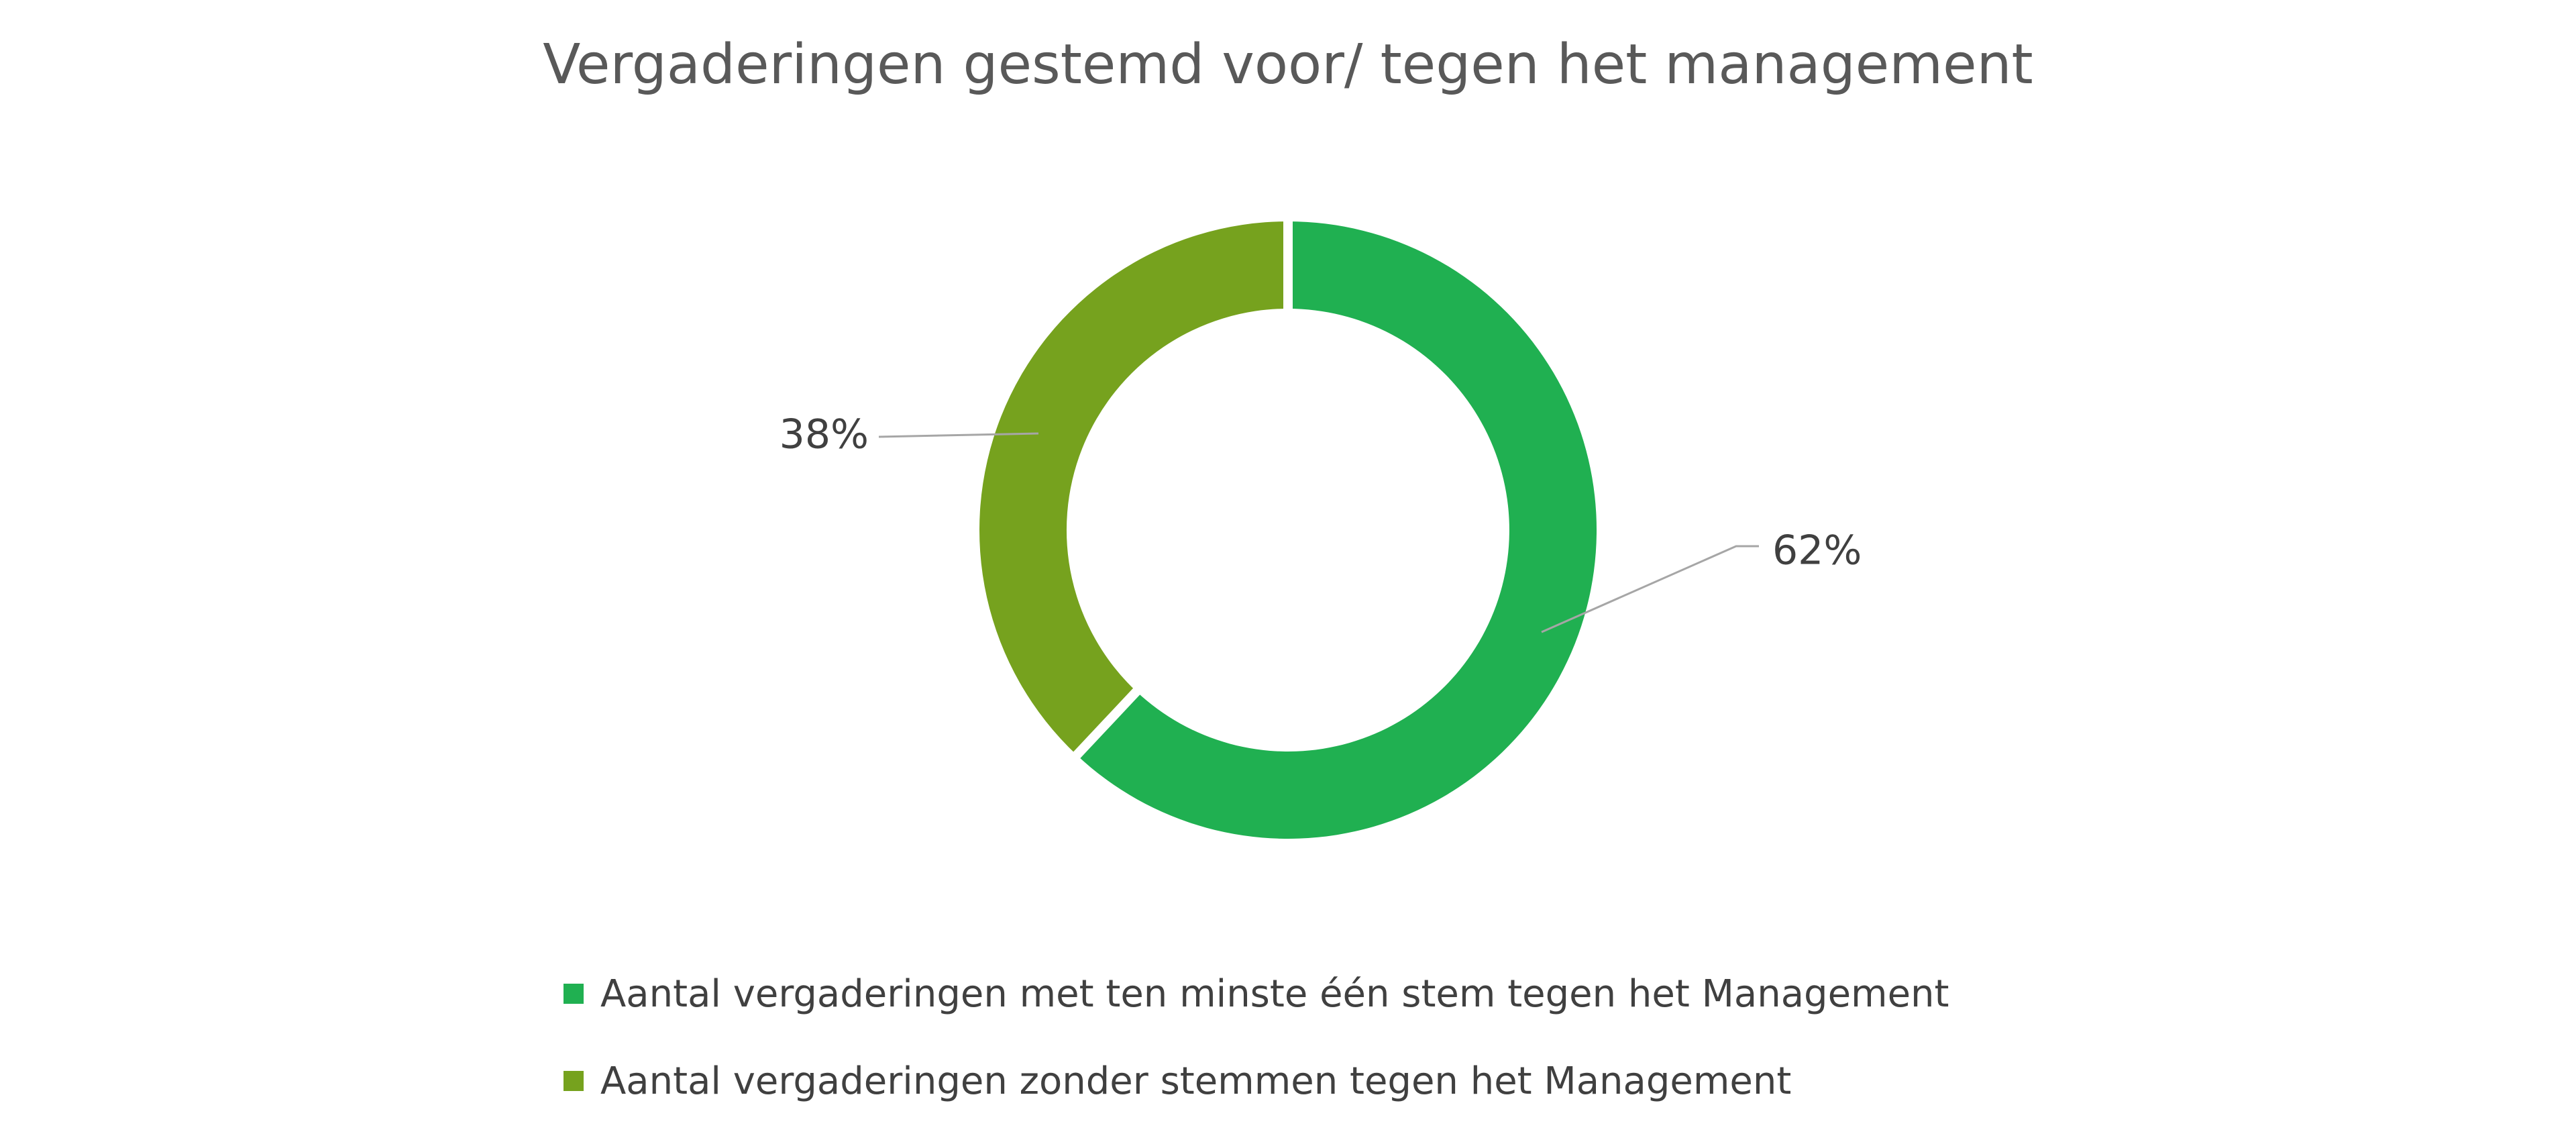  What do you see at coordinates (1817, 550) in the screenshot?
I see `data-label-62: 62%` at bounding box center [1817, 550].